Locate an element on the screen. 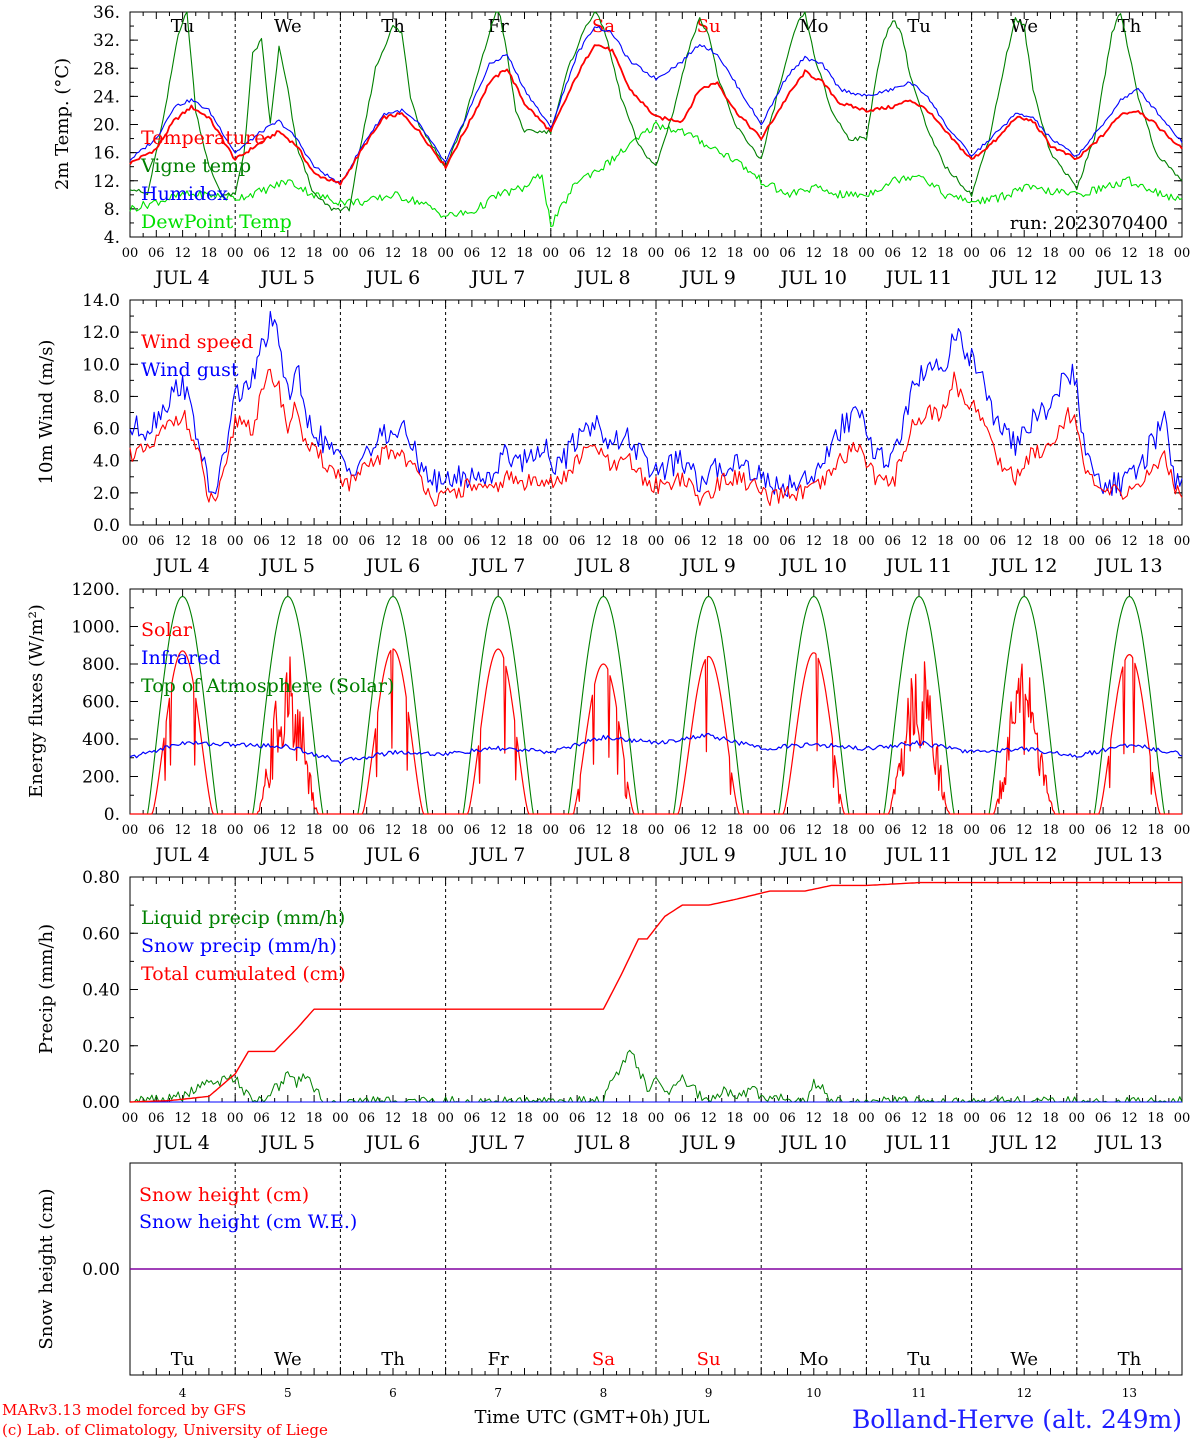 This screenshot has height=1440, width=1194. wind-day-gridlines is located at coordinates (656, 412).